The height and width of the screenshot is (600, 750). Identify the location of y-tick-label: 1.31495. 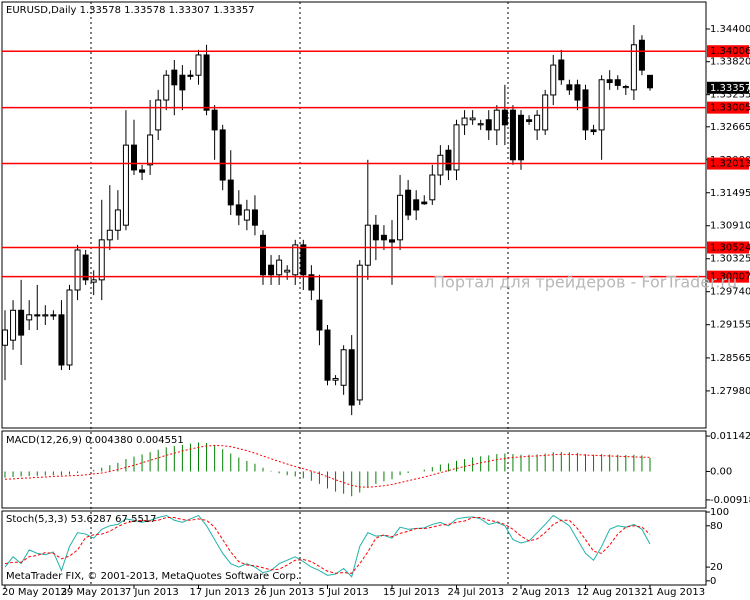
(730, 193).